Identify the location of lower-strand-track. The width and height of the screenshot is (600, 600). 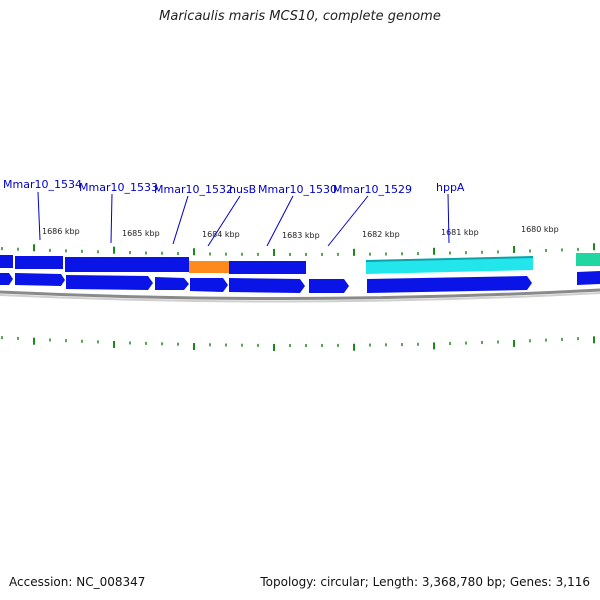
(300, 282).